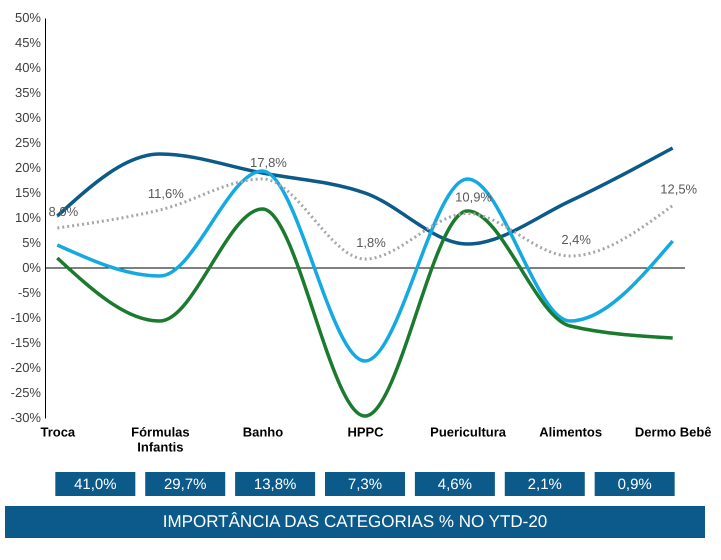 The image size is (721, 560). What do you see at coordinates (28, 167) in the screenshot?
I see `y-tick-label: 20%` at bounding box center [28, 167].